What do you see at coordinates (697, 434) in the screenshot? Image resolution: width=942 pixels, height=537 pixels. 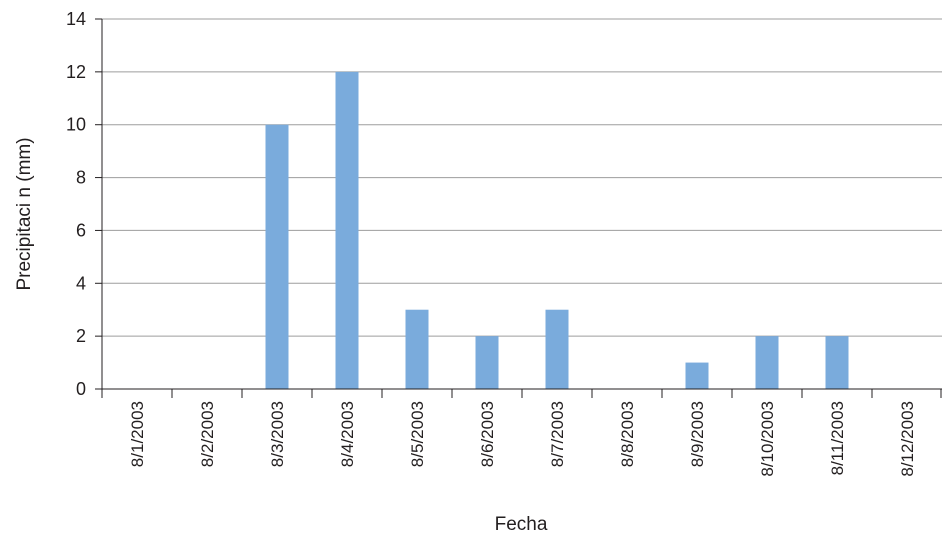 I see `x-tick-label: 8/9/2003` at bounding box center [697, 434].